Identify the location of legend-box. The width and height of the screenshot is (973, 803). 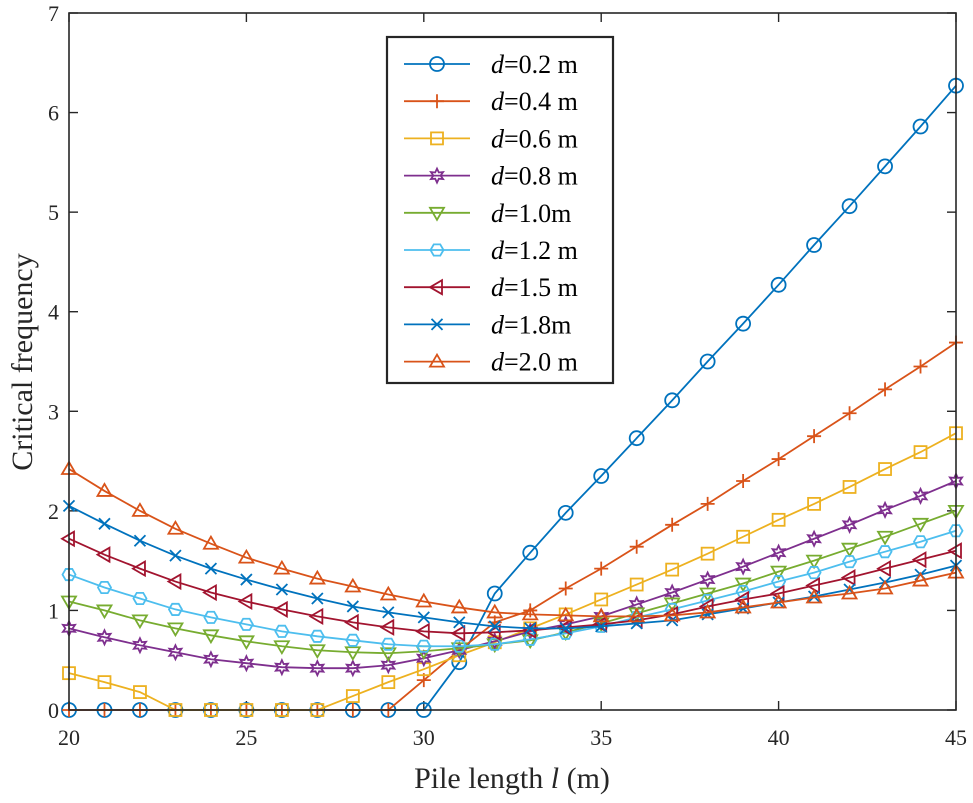
(500, 210).